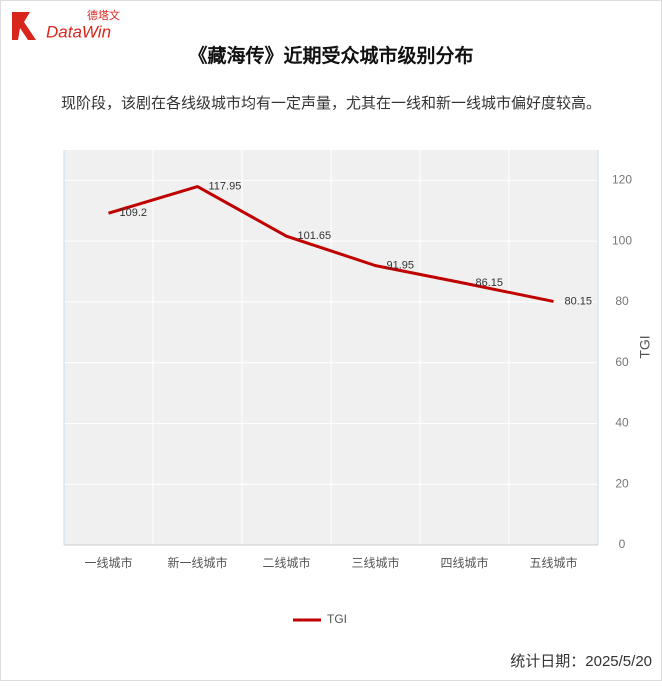 The image size is (662, 686). What do you see at coordinates (375, 562) in the screenshot?
I see `x-tick-label: 三线城市` at bounding box center [375, 562].